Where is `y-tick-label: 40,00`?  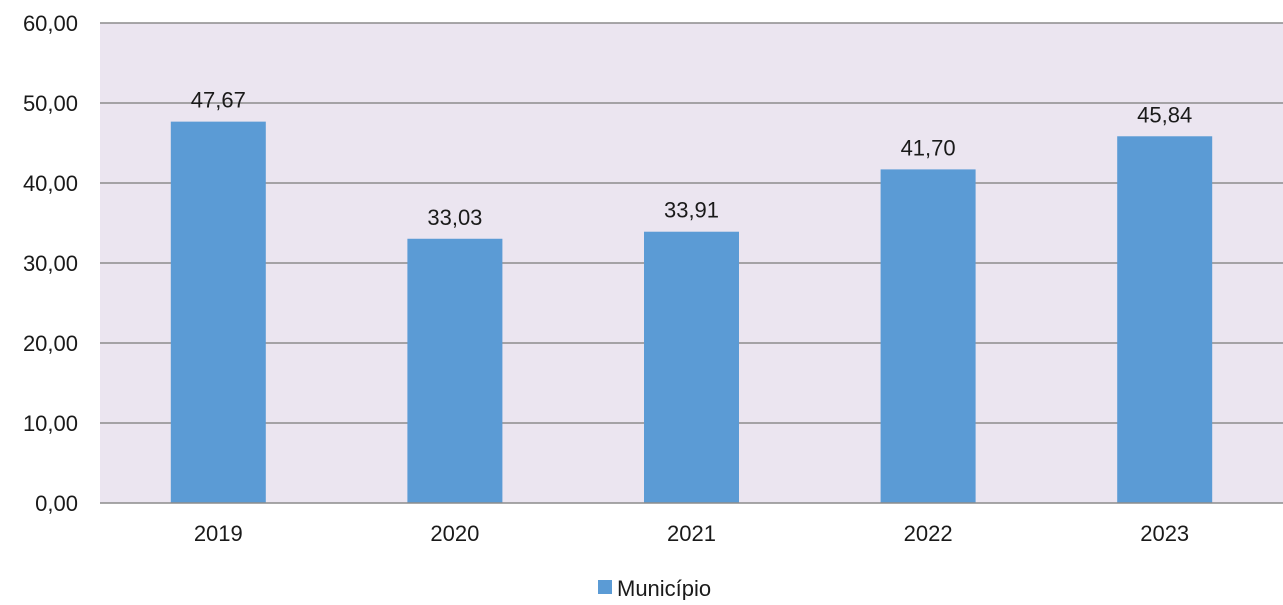
y-tick-label: 40,00 is located at coordinates (50, 183).